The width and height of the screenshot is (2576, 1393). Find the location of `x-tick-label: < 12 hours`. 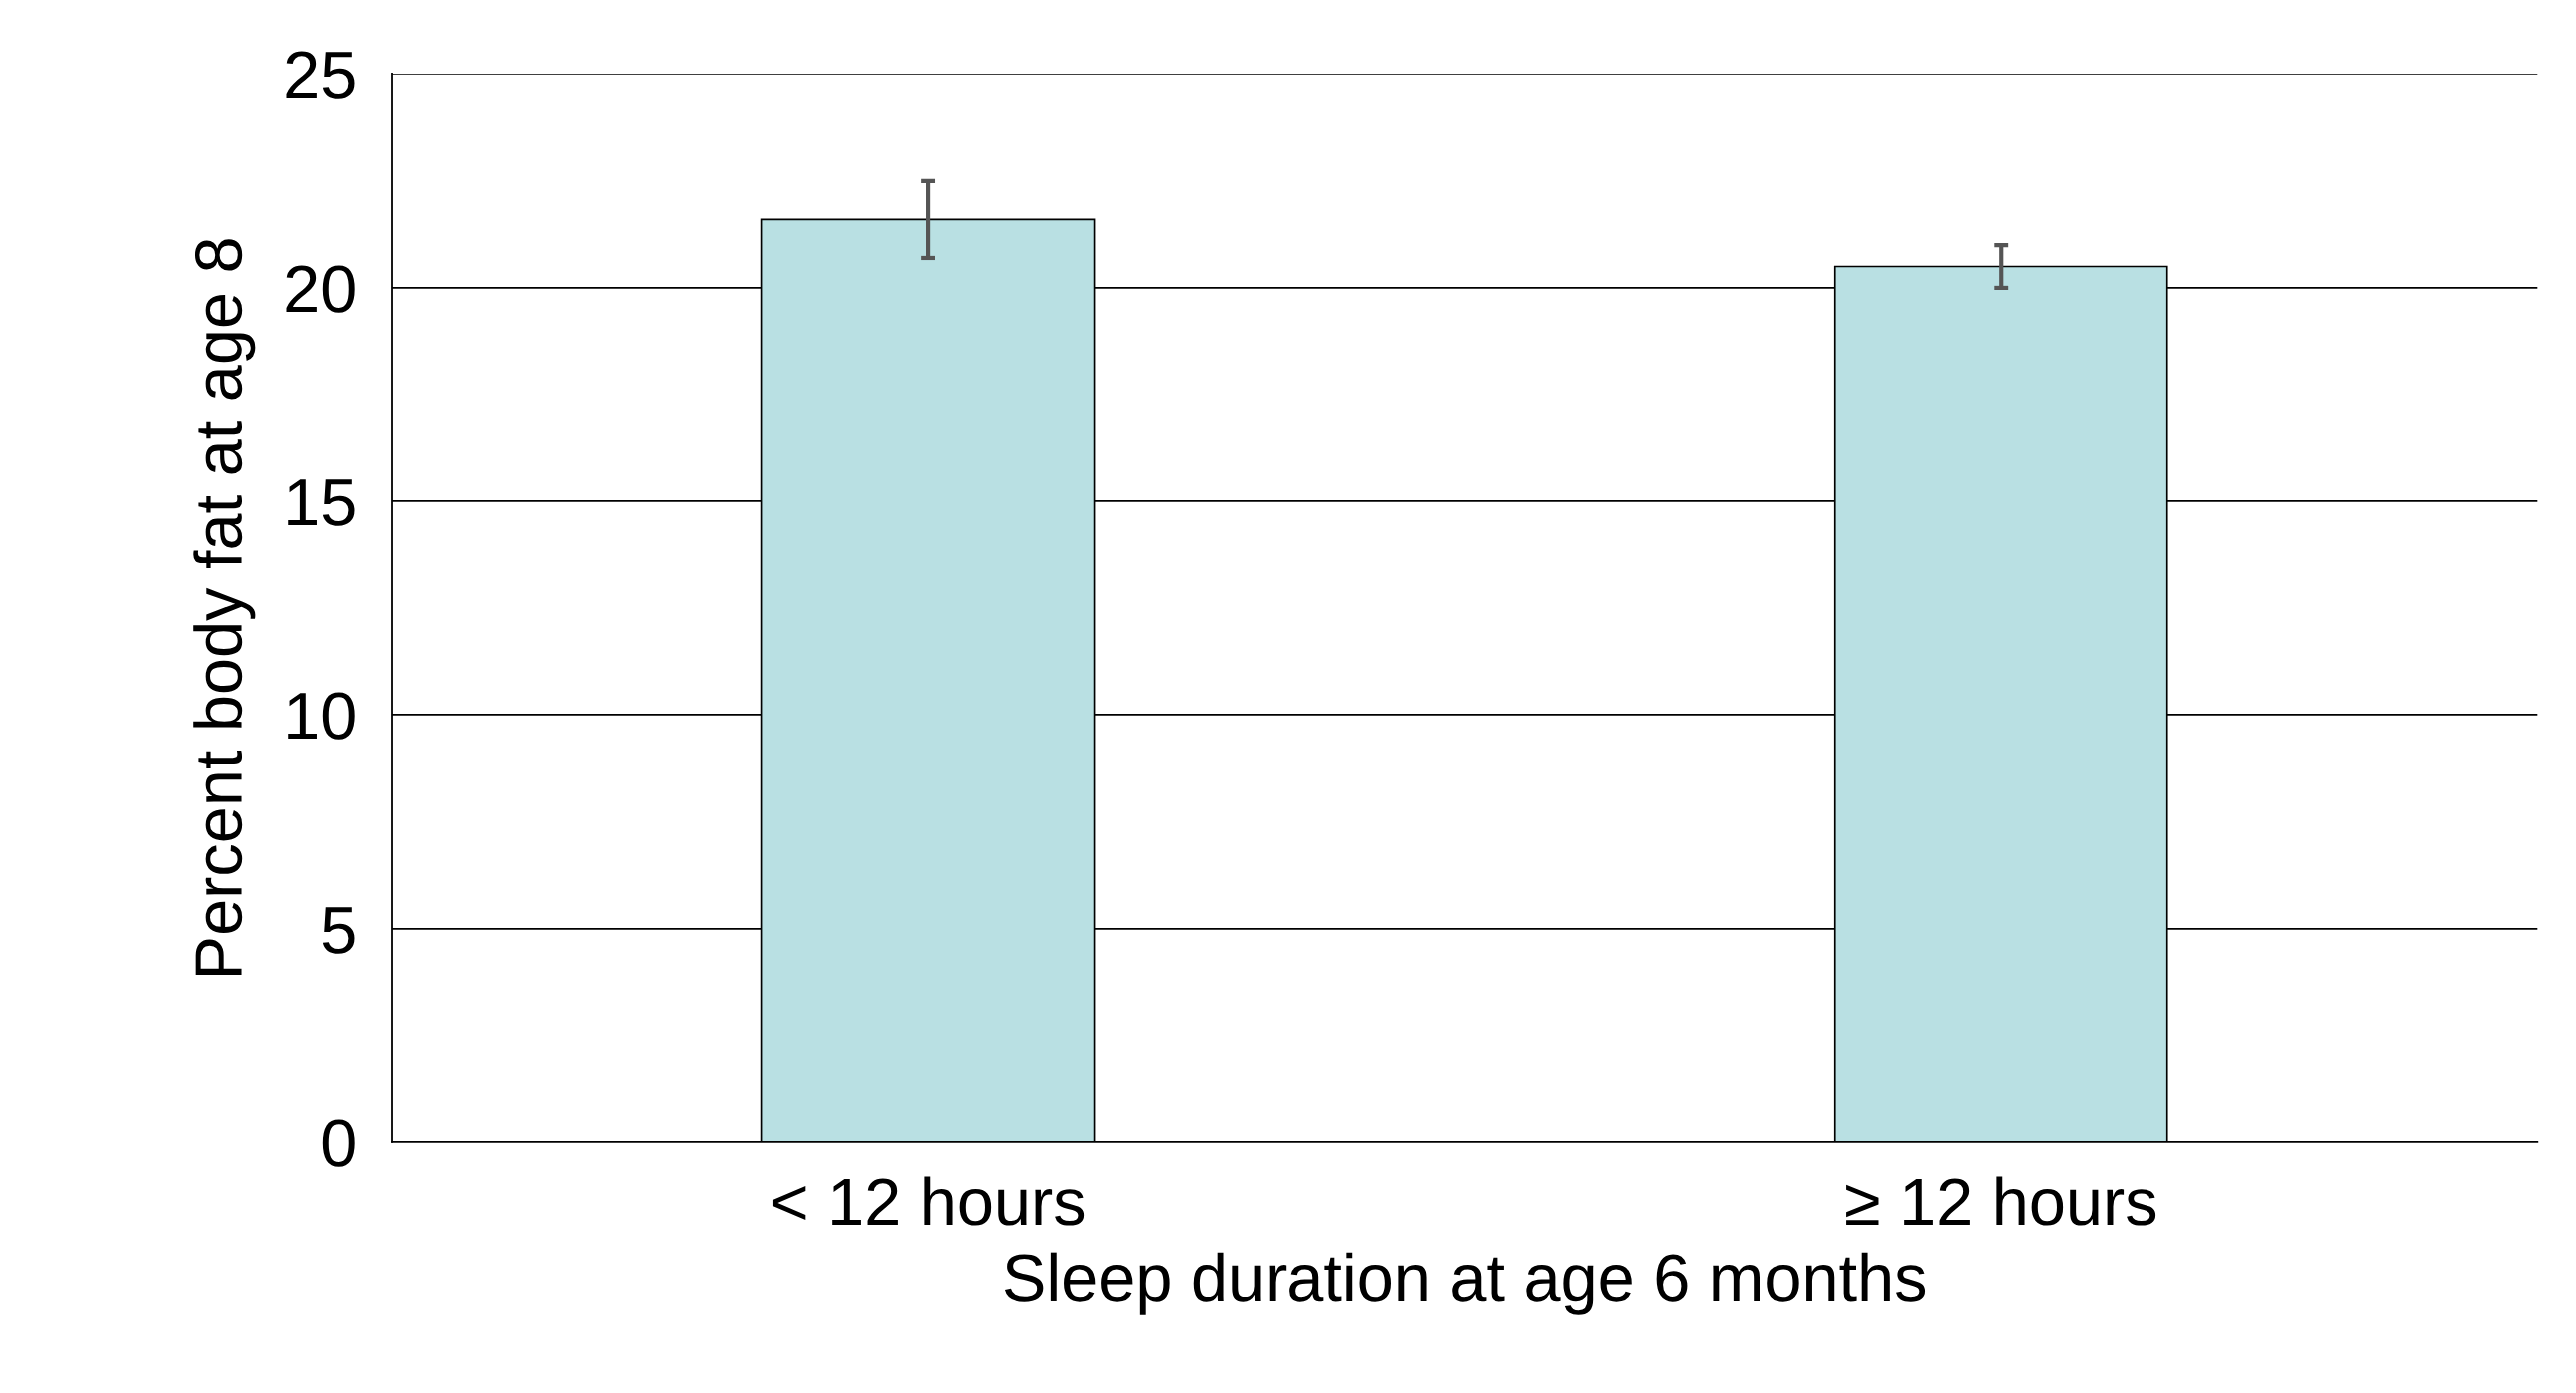

x-tick-label: < 12 hours is located at coordinates (929, 1201).